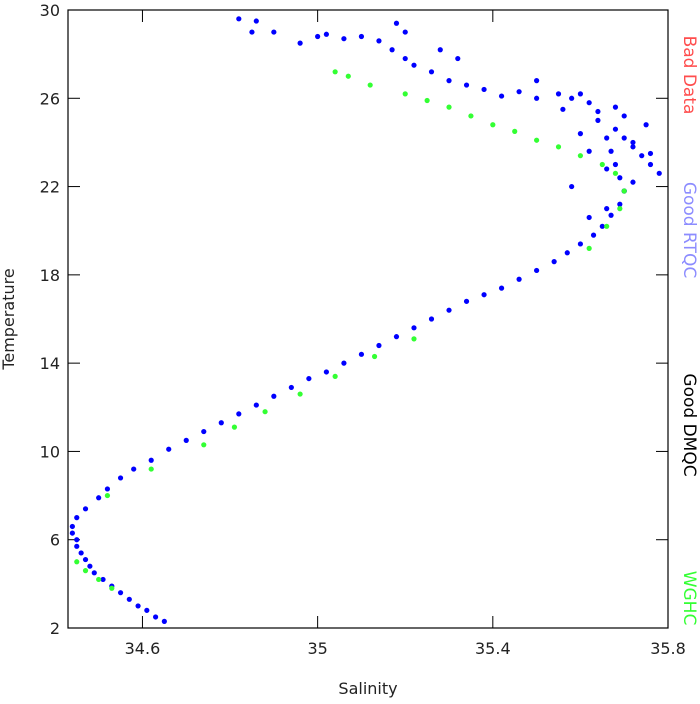 This screenshot has height=704, width=700. What do you see at coordinates (493, 648) in the screenshot?
I see `x-tick-label: 35.4` at bounding box center [493, 648].